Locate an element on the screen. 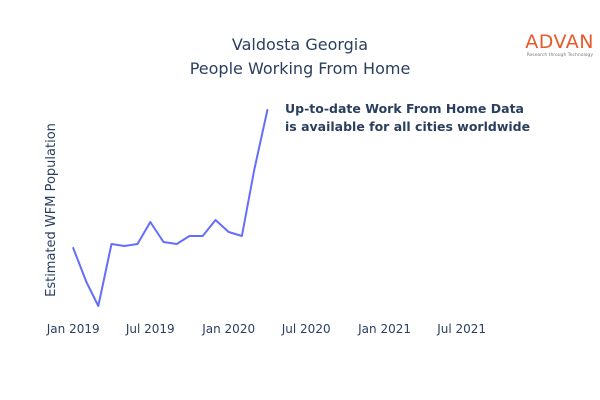 This screenshot has height=400, width=600. x-tick-label: Jul 2021 is located at coordinates (461, 329).